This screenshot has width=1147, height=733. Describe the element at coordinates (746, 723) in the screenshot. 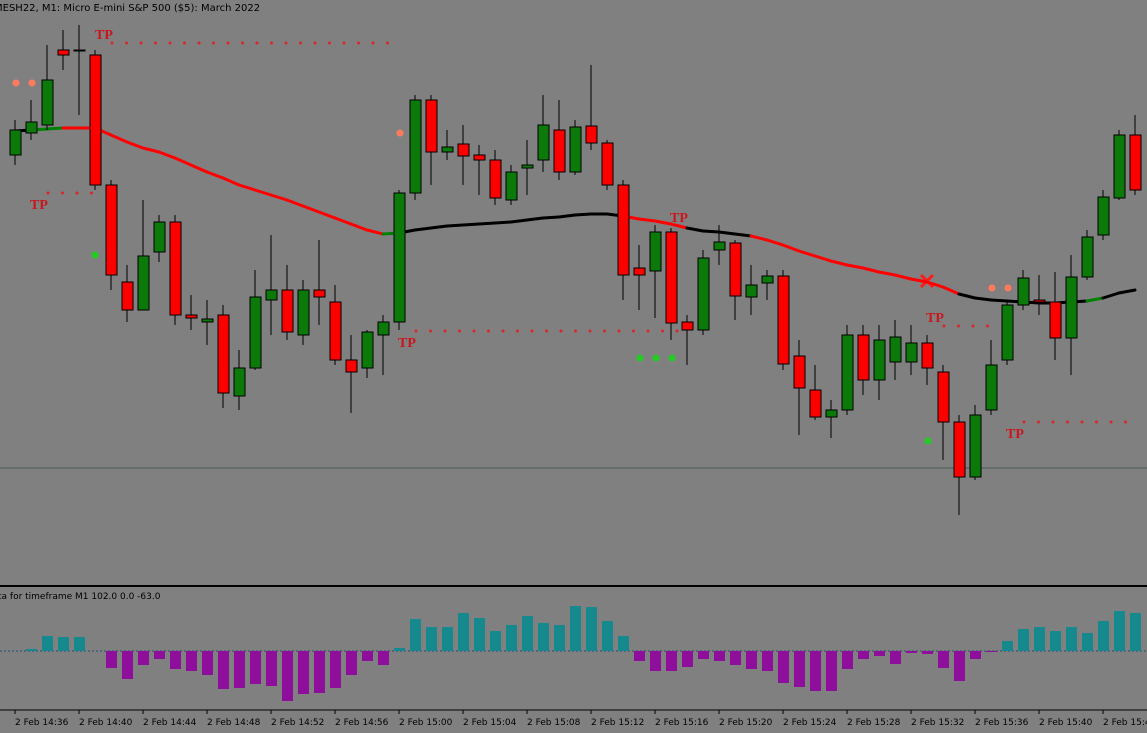

I see `x-tick-label: 2 Feb 15:20` at that location.